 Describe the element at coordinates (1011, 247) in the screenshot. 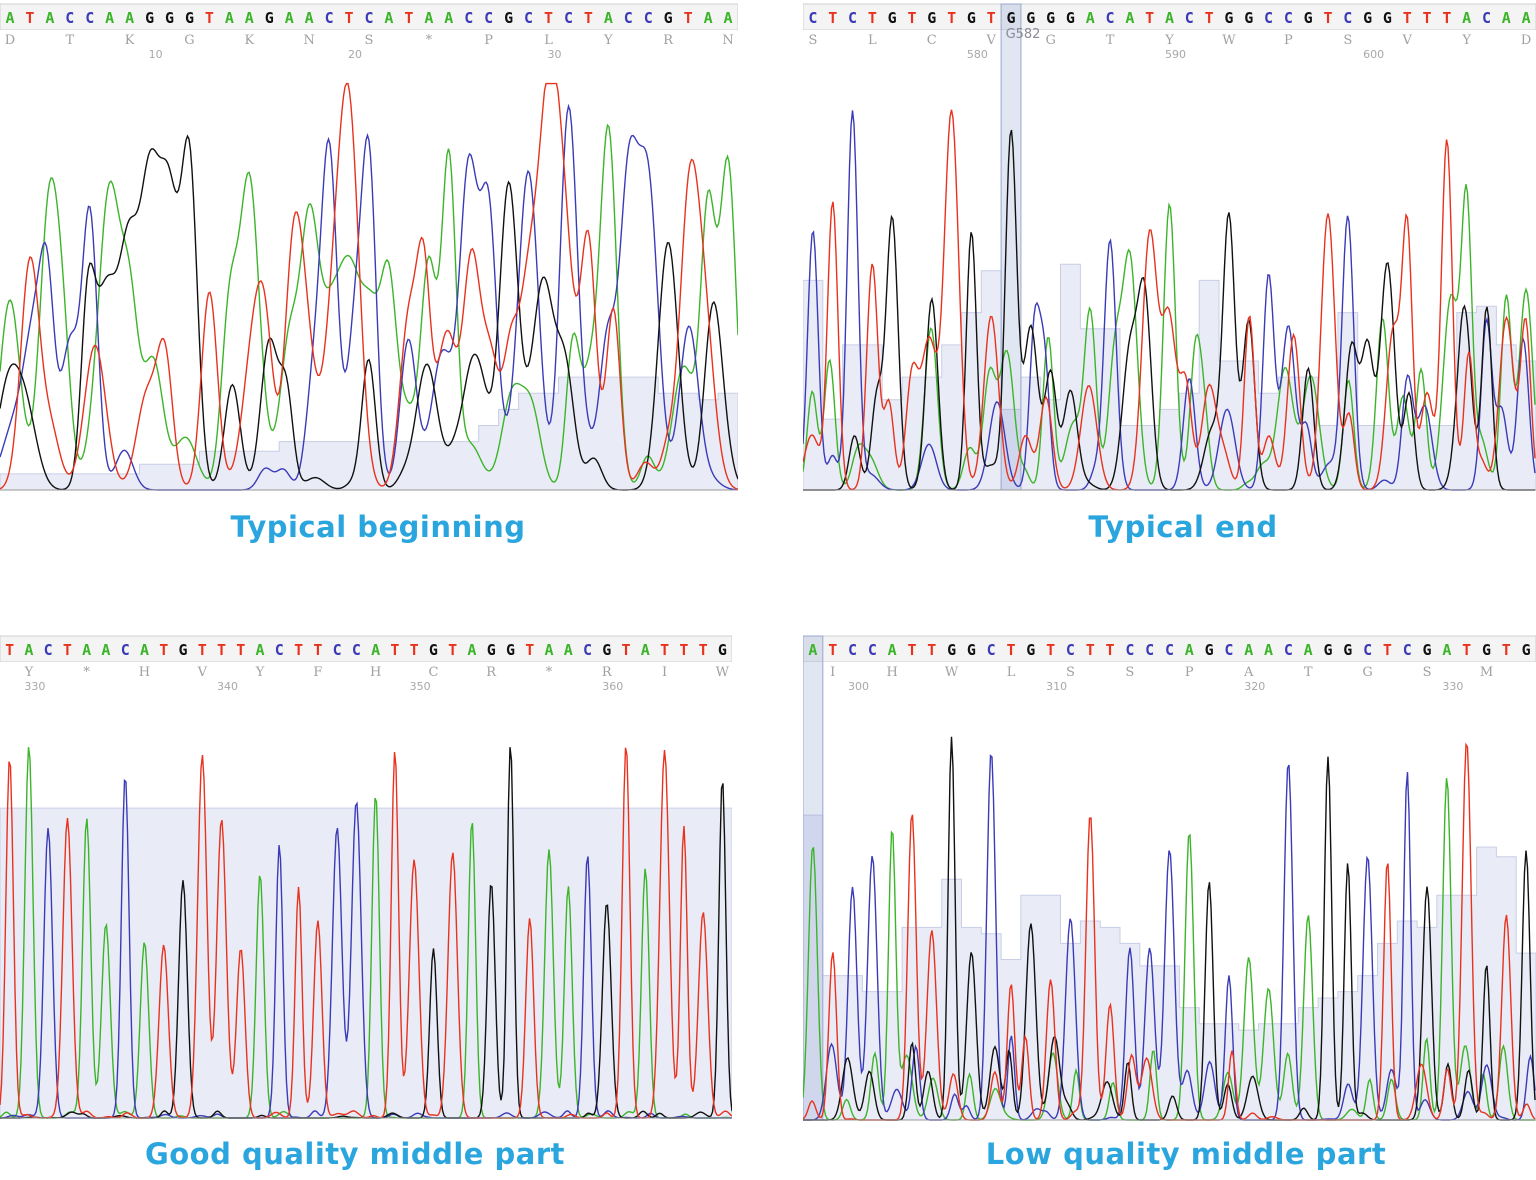

I see `selected-base-highlight` at that location.